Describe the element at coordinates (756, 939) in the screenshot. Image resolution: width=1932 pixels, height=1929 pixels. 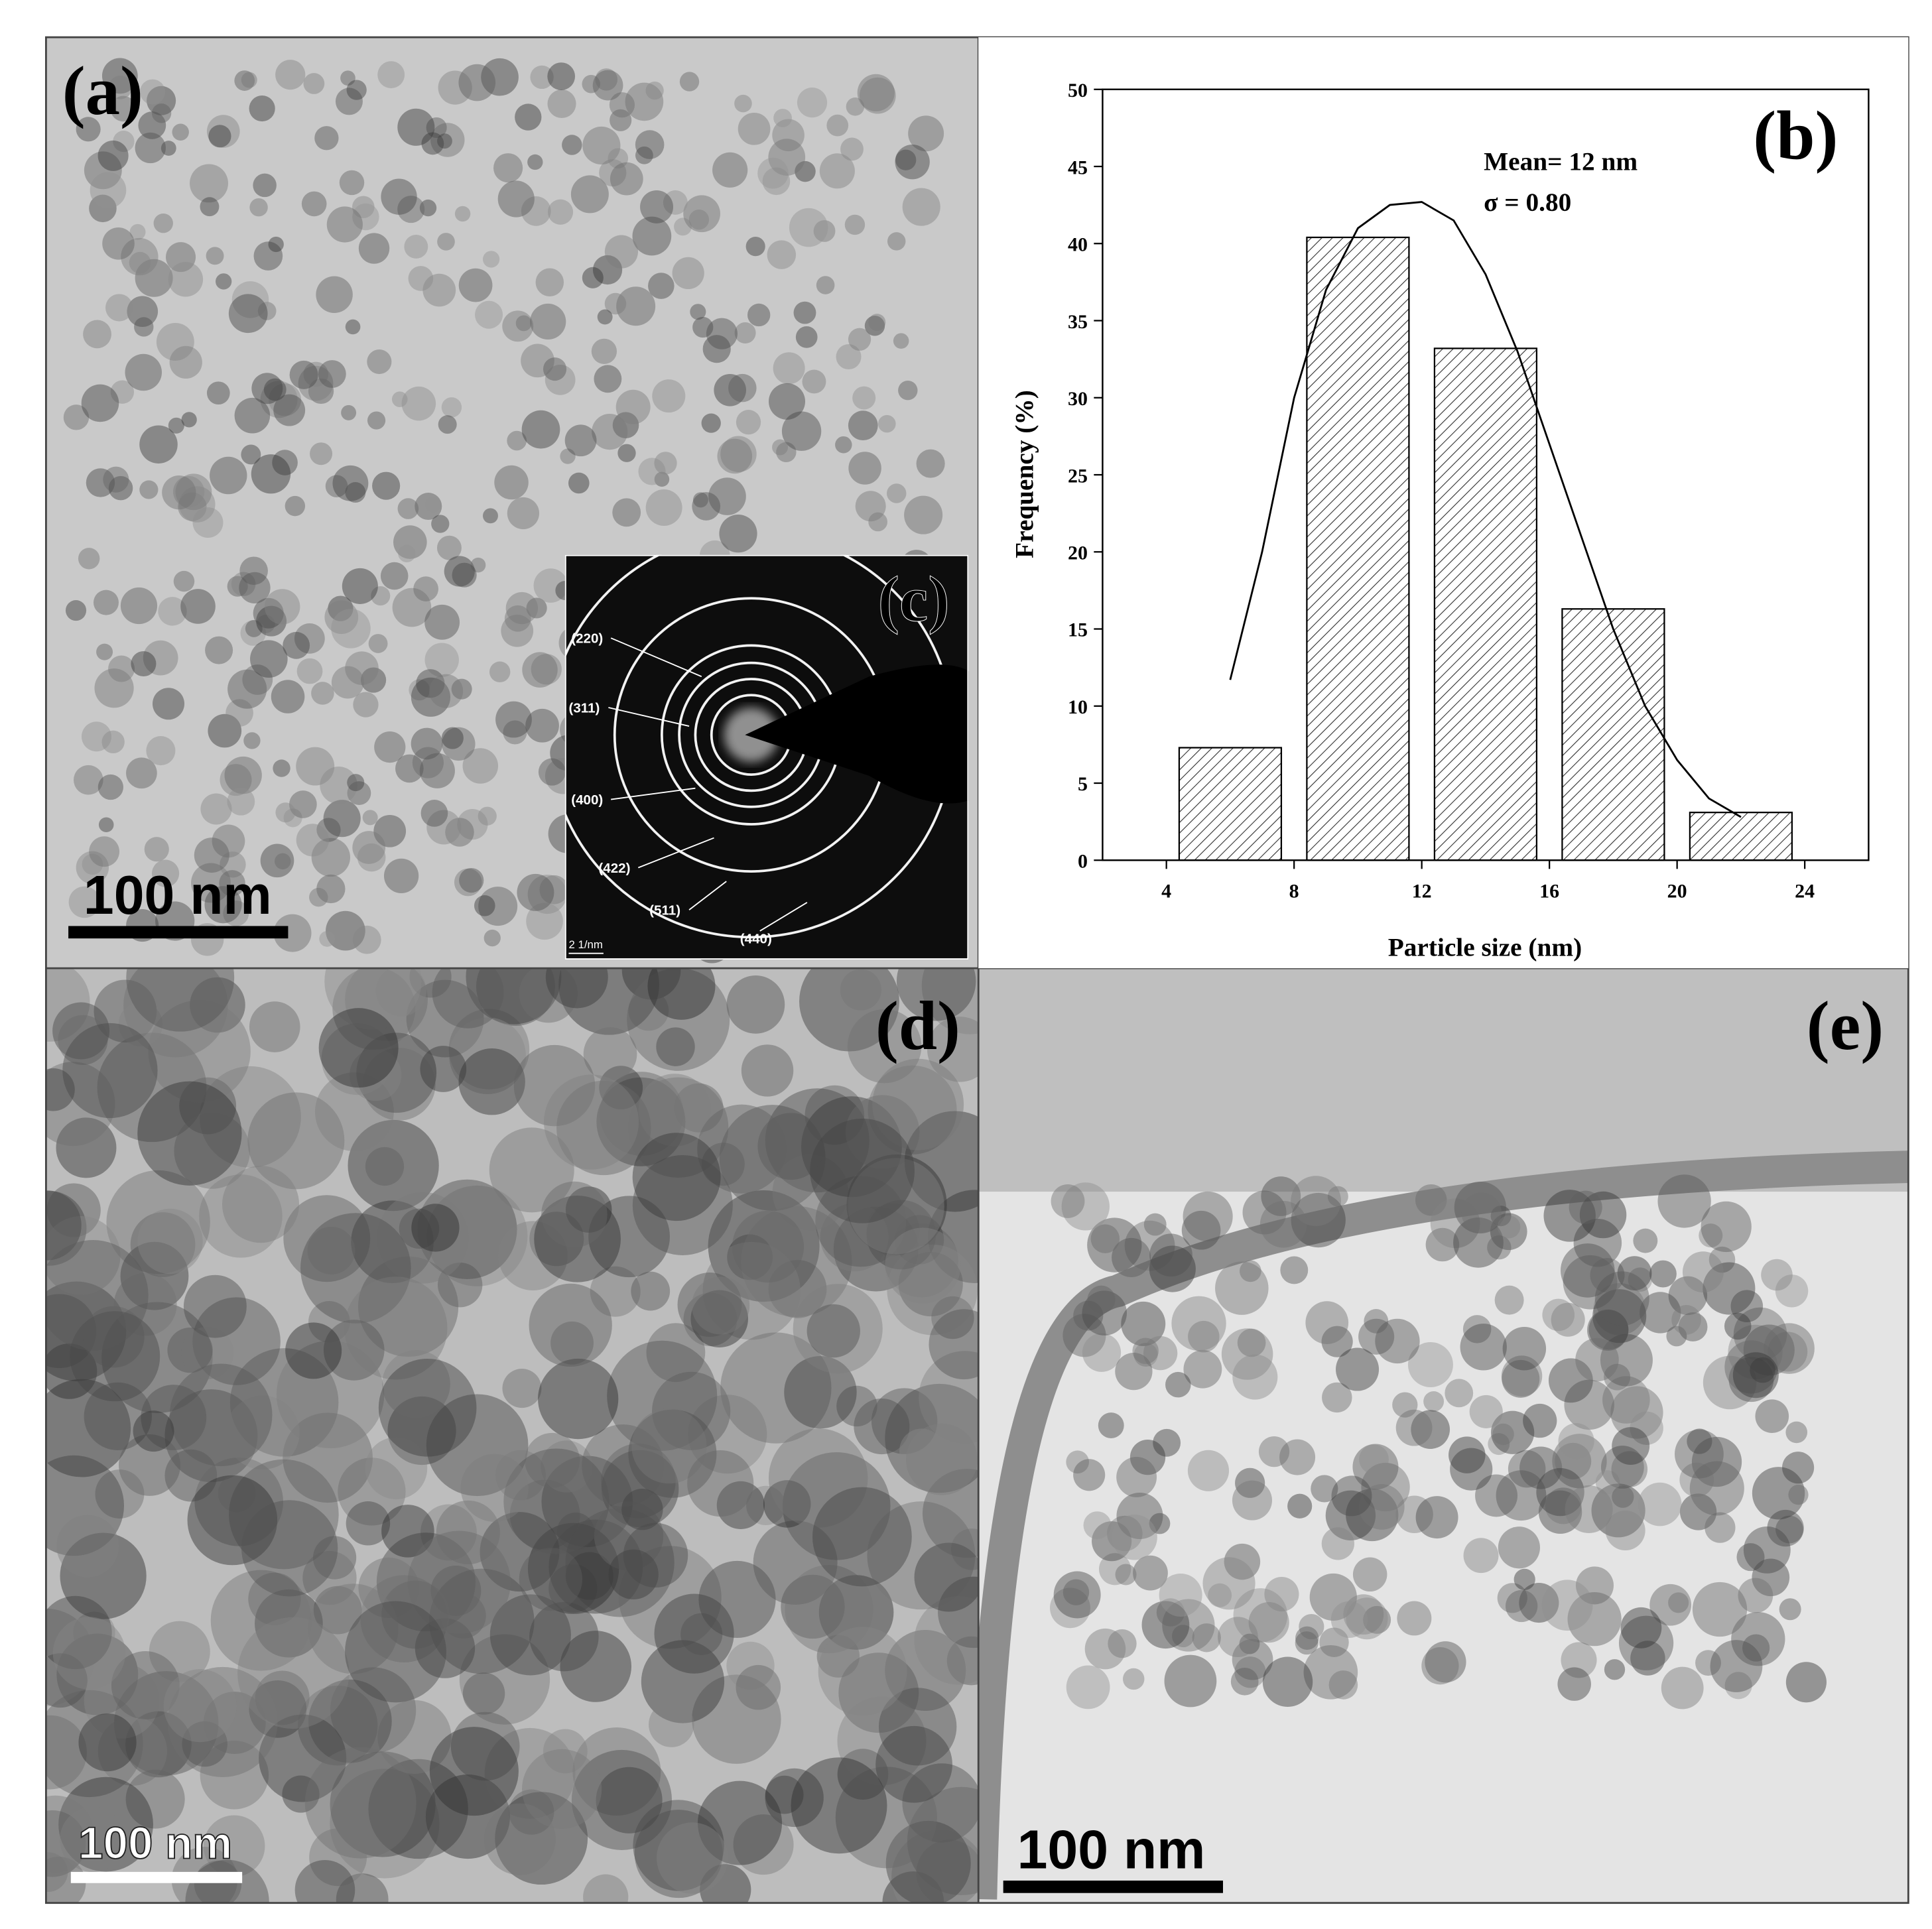
I see `ring-label: (440)` at that location.